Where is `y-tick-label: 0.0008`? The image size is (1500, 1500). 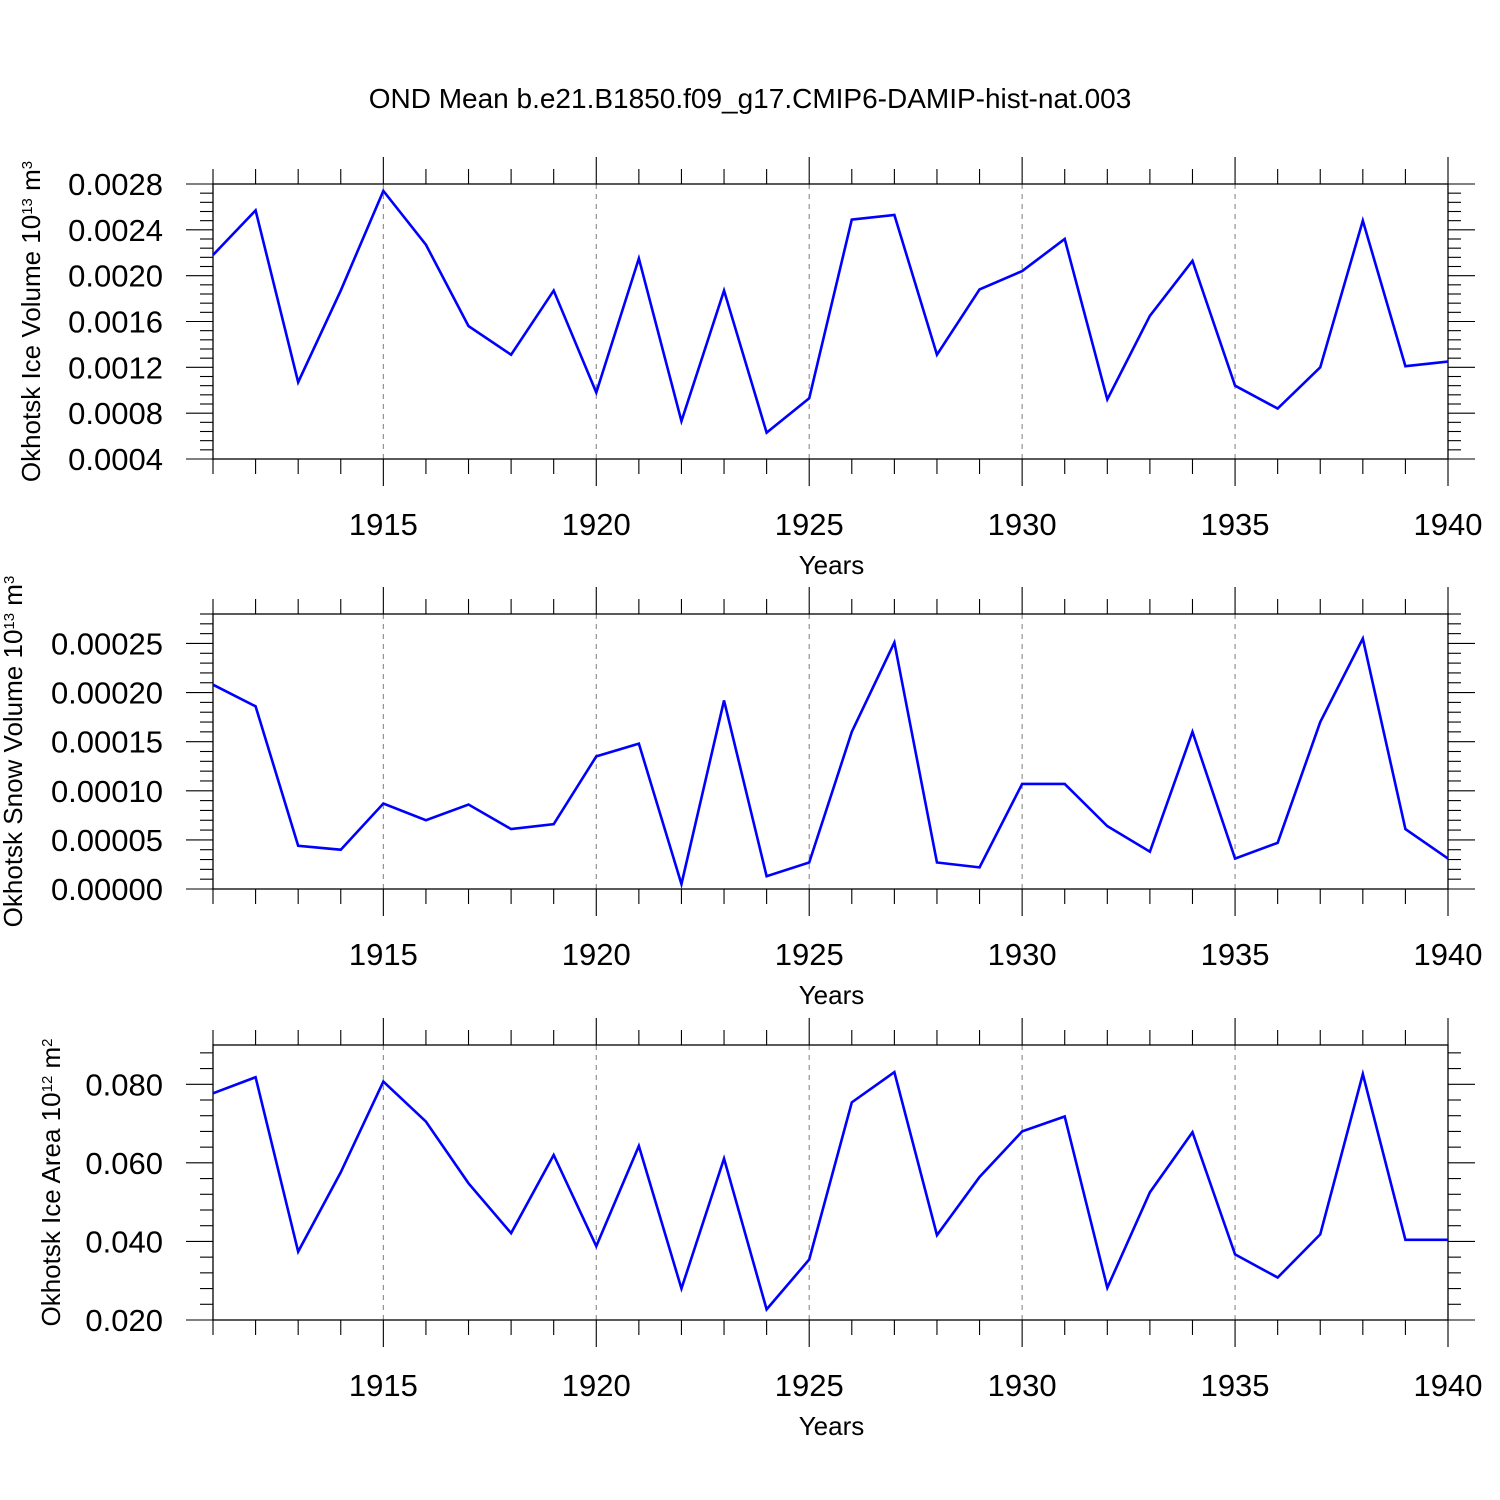
y-tick-label: 0.0008 is located at coordinates (115, 413).